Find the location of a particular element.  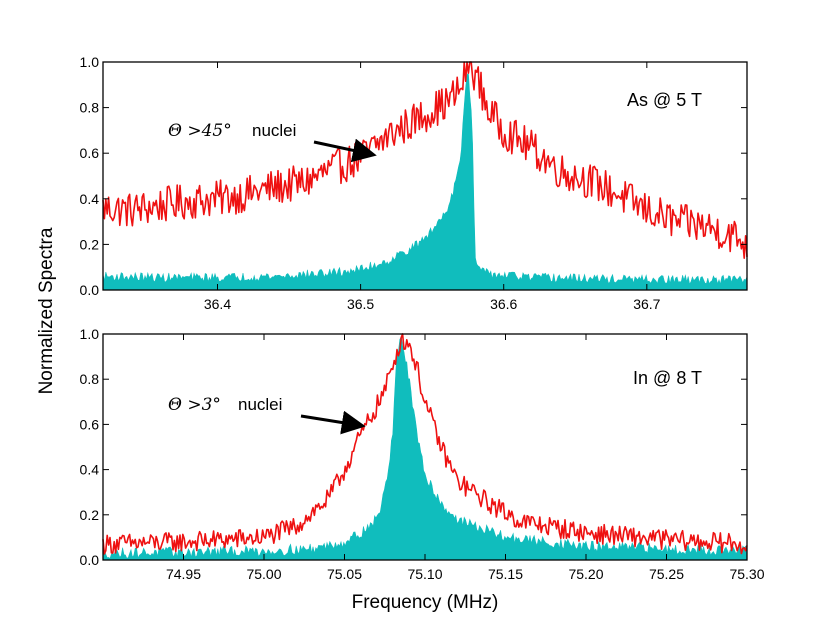

bottom-x-tick-label: 75.00 is located at coordinates (263, 574).